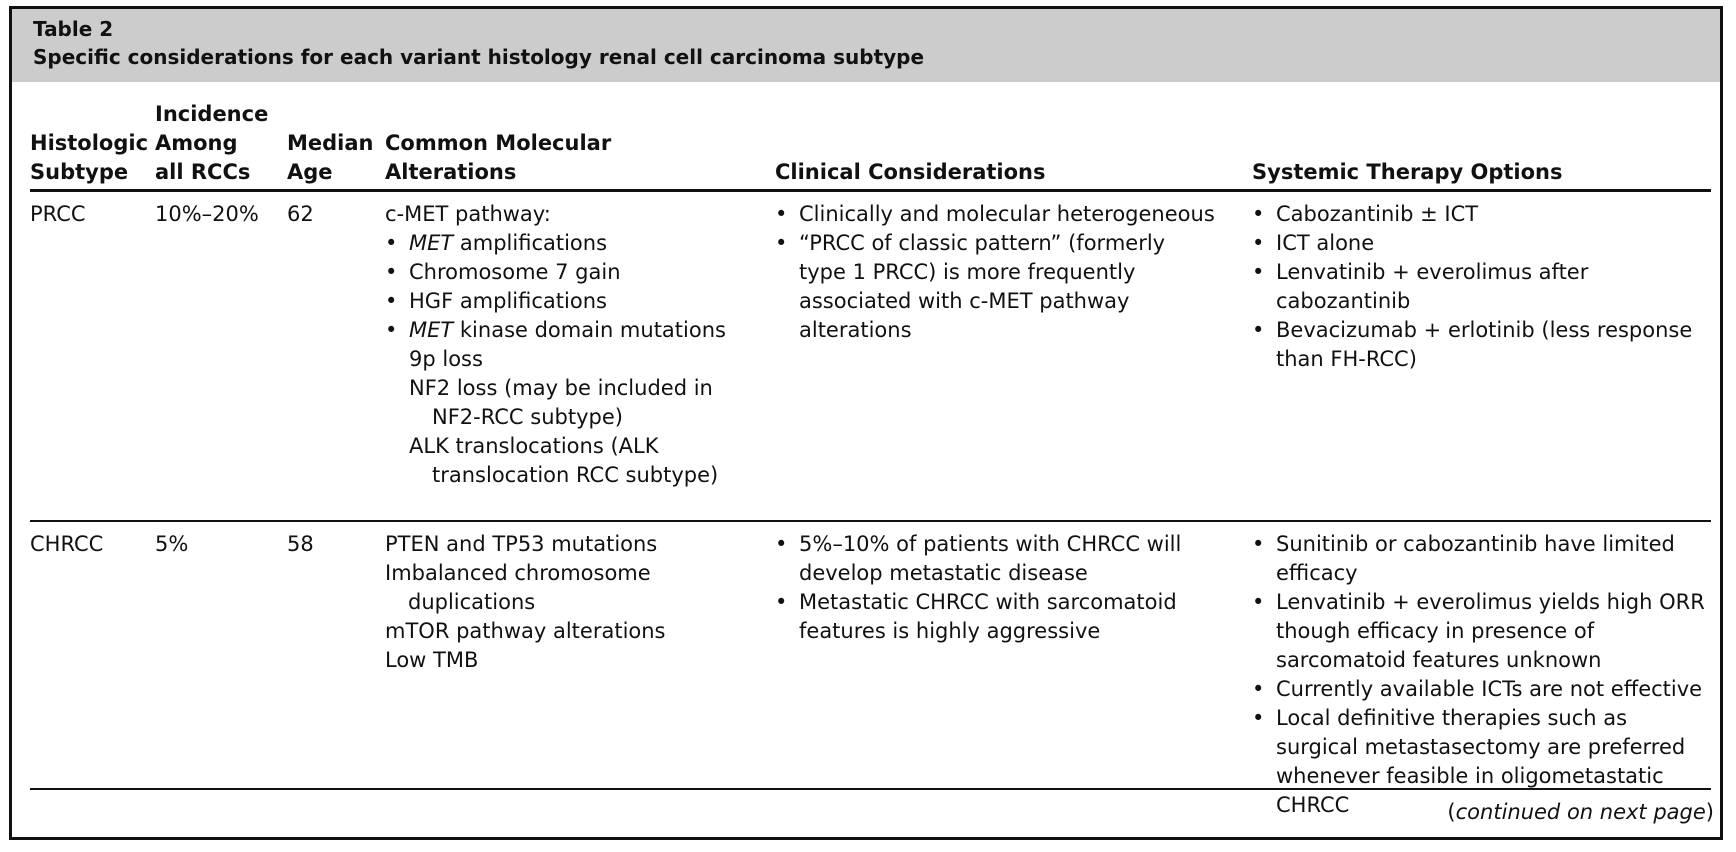 Image resolution: width=1736 pixels, height=852 pixels. I want to click on table-label: Table 2, so click(73, 29).